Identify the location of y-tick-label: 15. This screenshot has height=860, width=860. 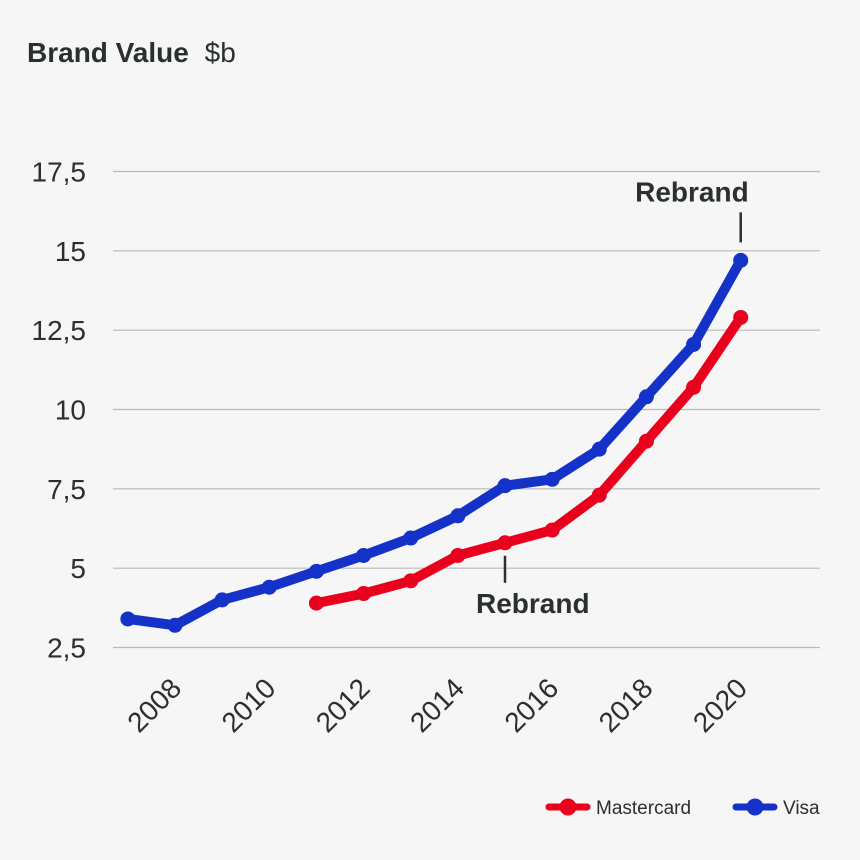
(70, 251).